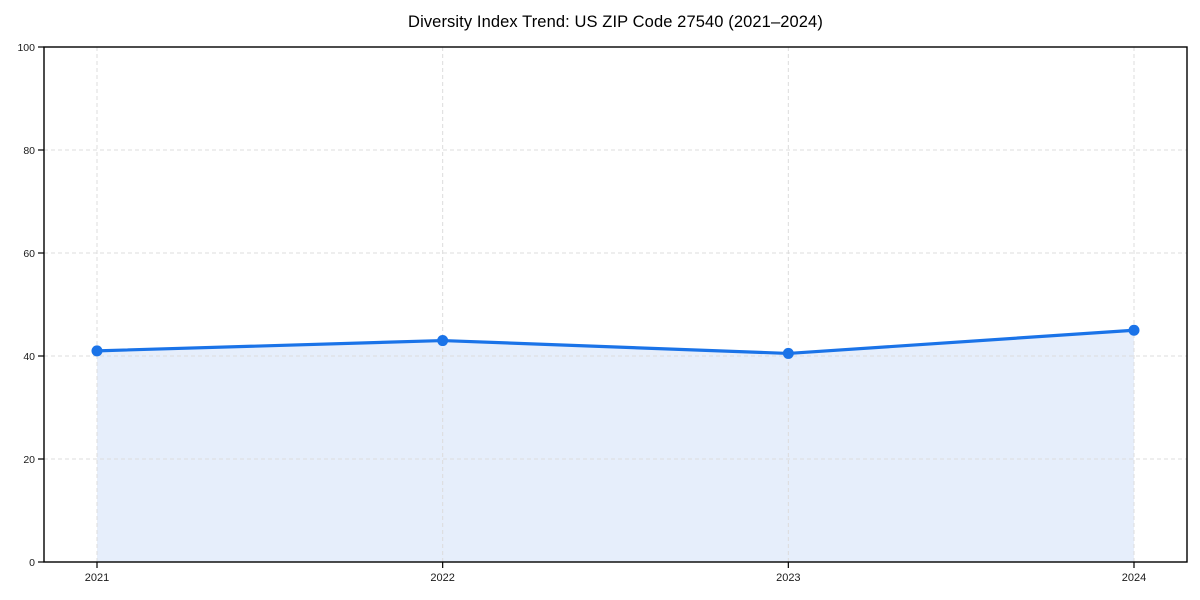 Image resolution: width=1200 pixels, height=600 pixels. What do you see at coordinates (29, 357) in the screenshot?
I see `y-tick-label-40: 40` at bounding box center [29, 357].